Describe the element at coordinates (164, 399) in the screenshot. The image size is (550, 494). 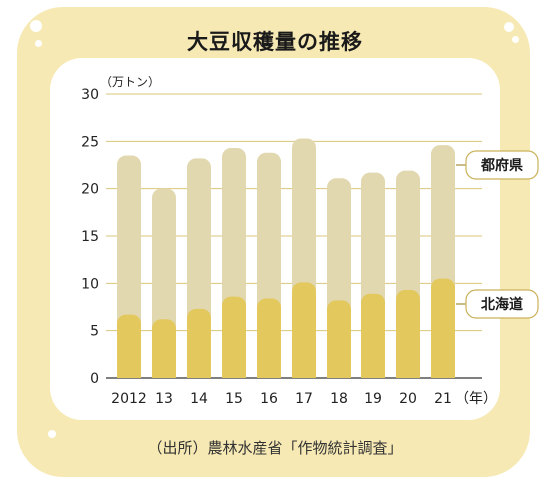
I see `x-tick-label: 13` at that location.